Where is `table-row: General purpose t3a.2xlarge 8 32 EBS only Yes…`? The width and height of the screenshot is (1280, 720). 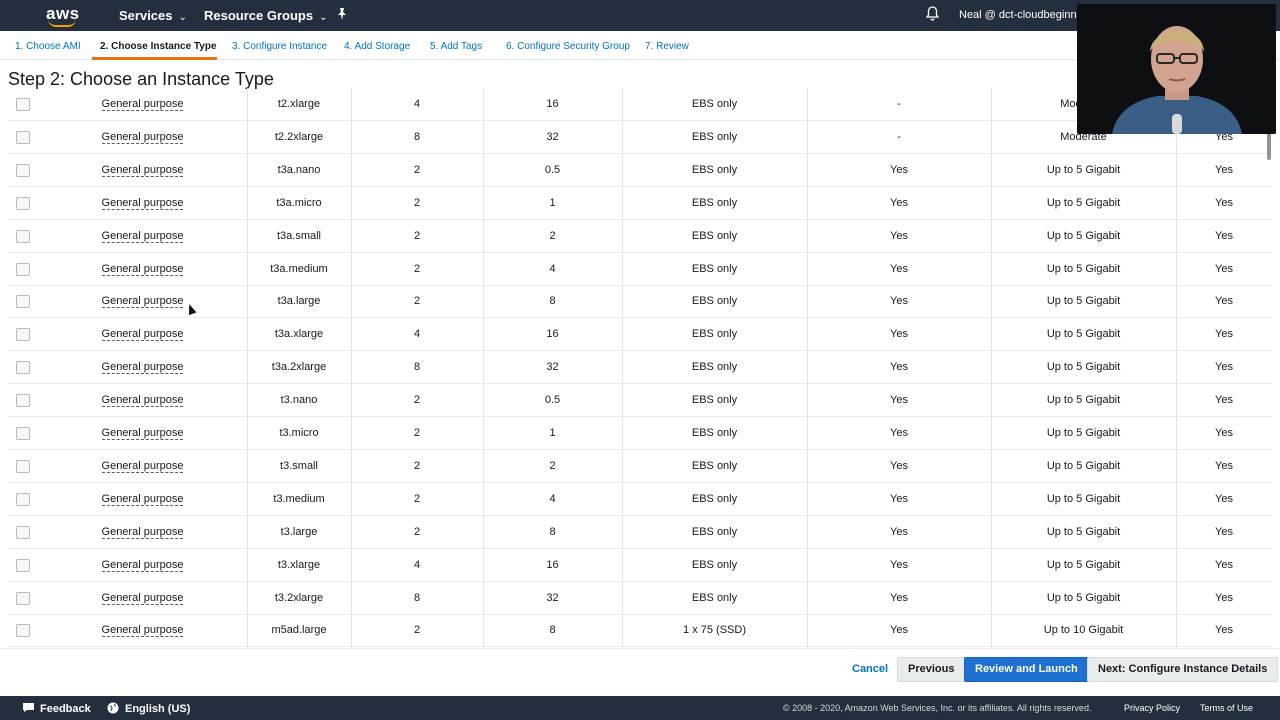 table-row: General purpose t3a.2xlarge 8 32 EBS only Yes… is located at coordinates (640, 368).